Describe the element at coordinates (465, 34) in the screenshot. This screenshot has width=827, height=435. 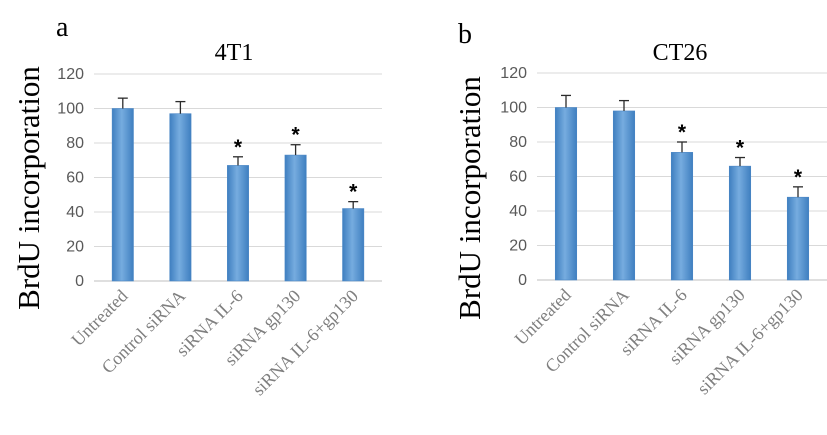
I see `panel-letter: b` at that location.